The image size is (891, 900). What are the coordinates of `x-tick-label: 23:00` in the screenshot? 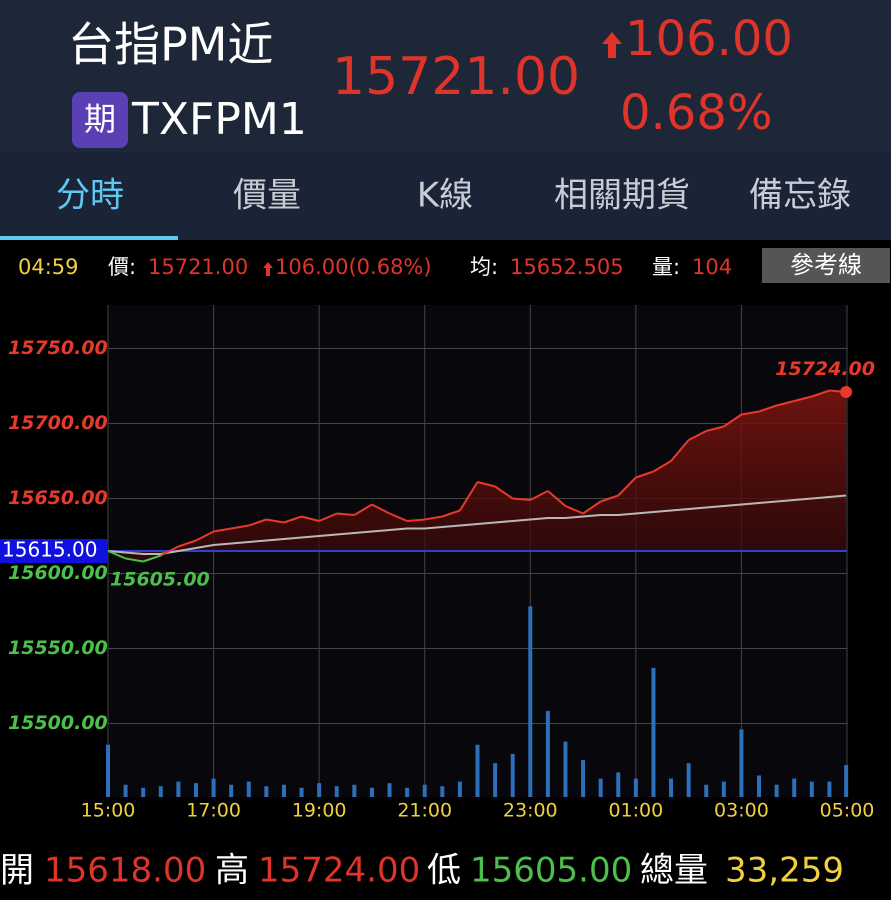 It's located at (530, 811).